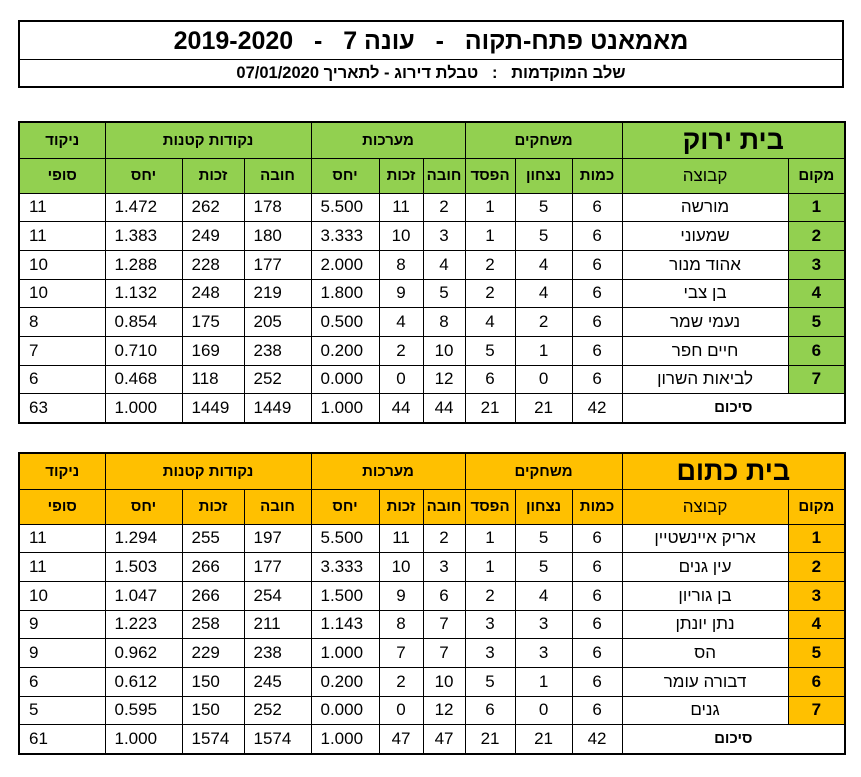 The height and width of the screenshot is (777, 861). Describe the element at coordinates (733, 471) in the screenshot. I see `house-name: בית כתום` at that location.